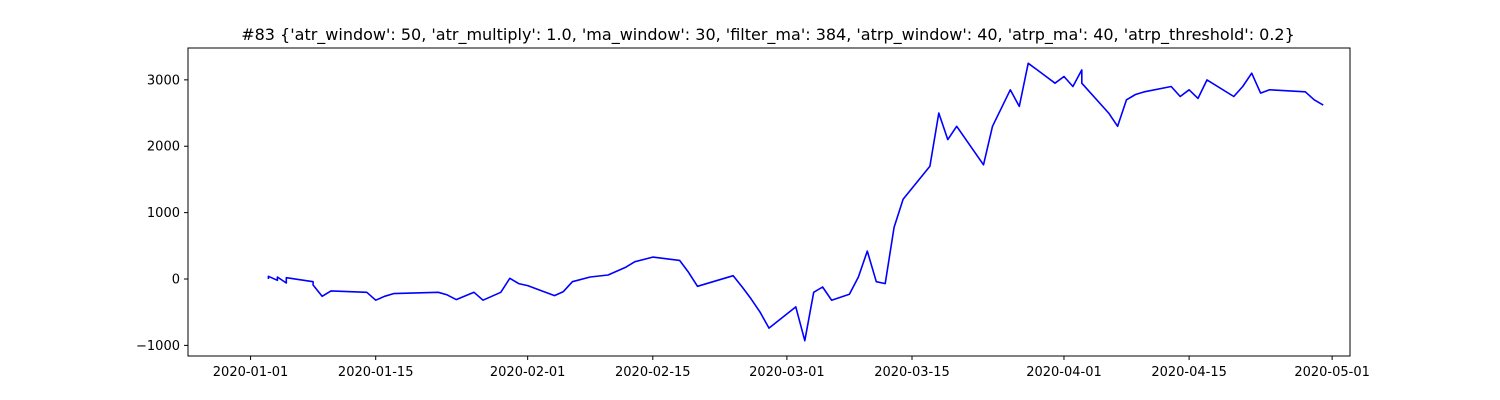 This screenshot has height=400, width=1500. What do you see at coordinates (912, 372) in the screenshot?
I see `x-tick-label: 2020-03-15` at bounding box center [912, 372].